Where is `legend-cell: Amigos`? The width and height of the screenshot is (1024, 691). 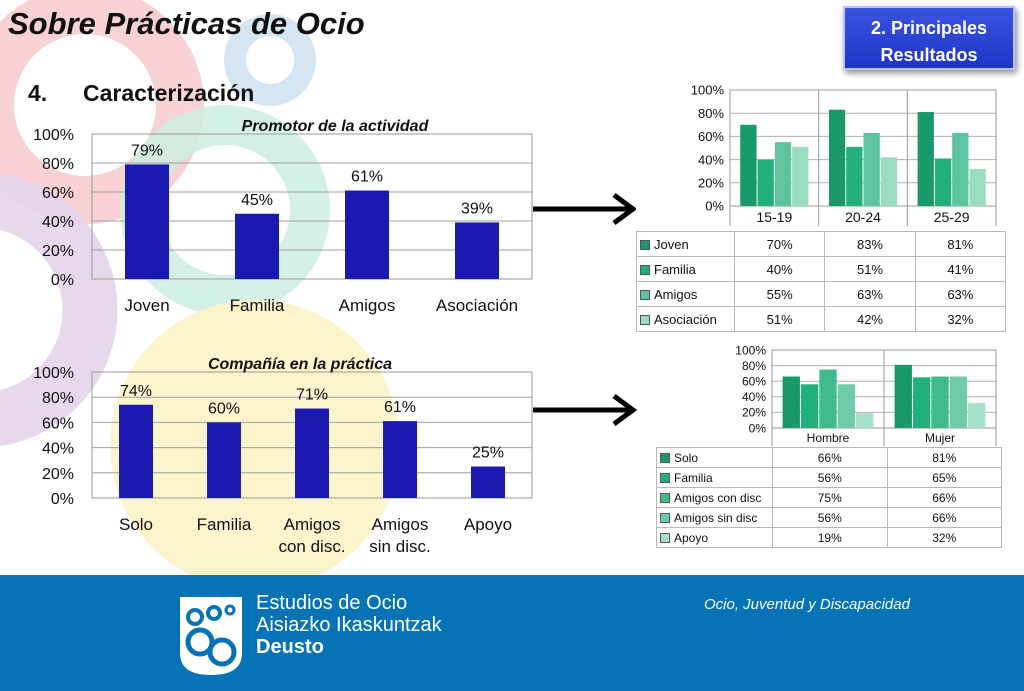
legend-cell: Amigos is located at coordinates (685, 294).